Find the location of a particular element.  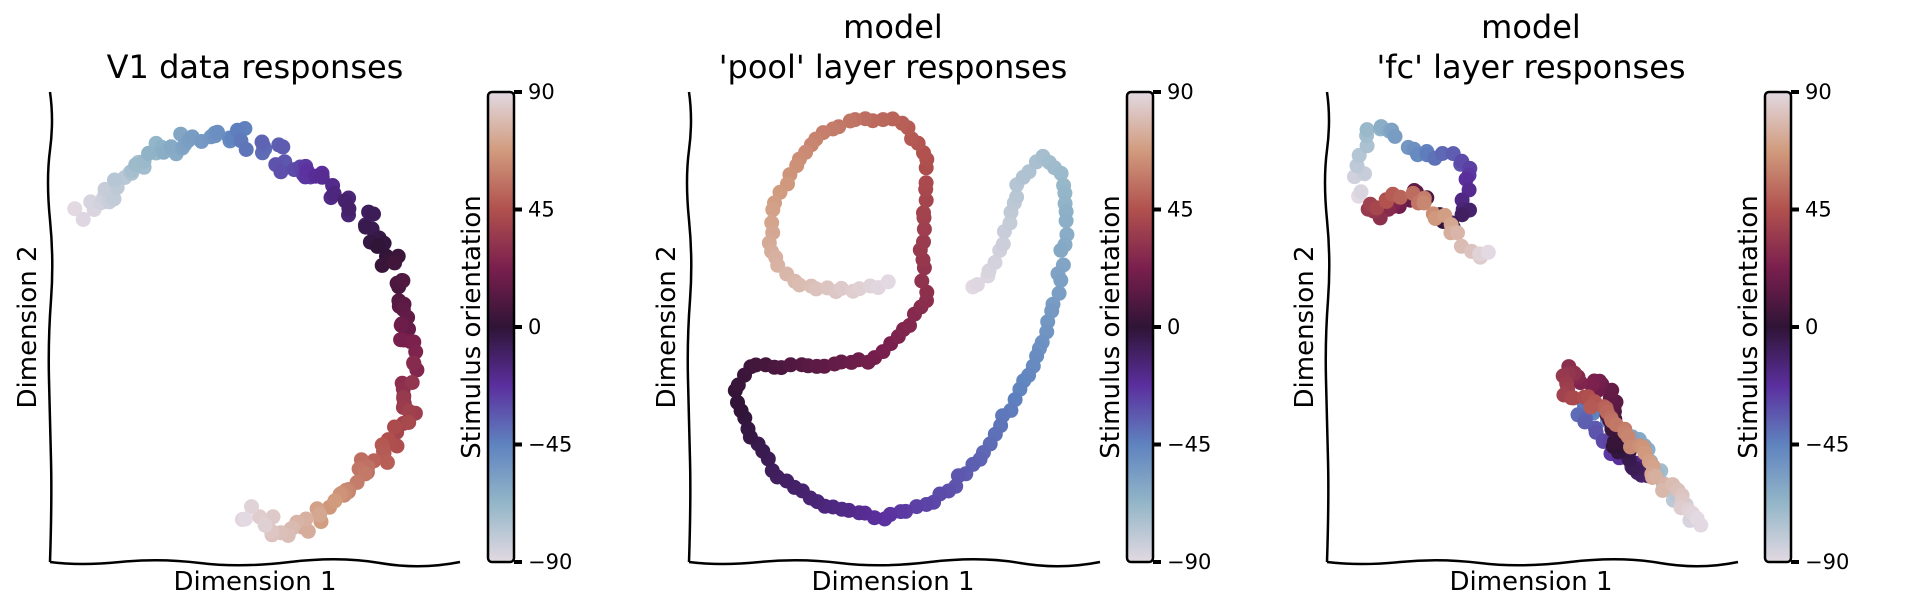

panel-title: V1 data responses is located at coordinates (255, 67).